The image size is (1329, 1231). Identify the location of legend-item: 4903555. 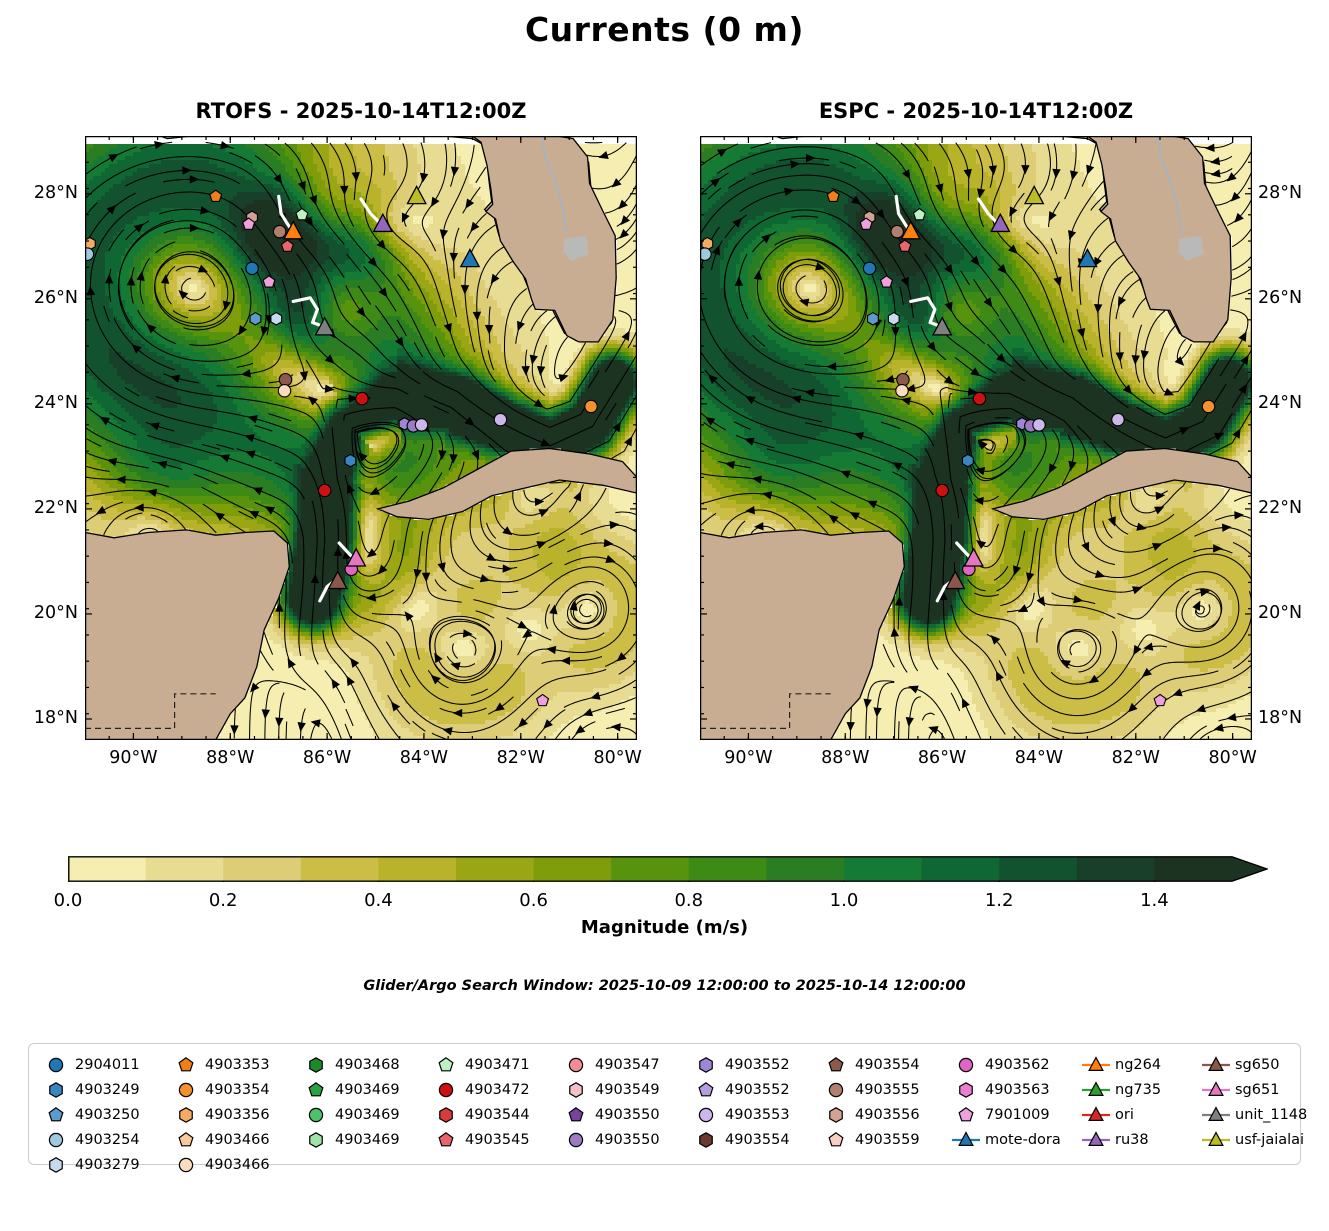
(870, 1089).